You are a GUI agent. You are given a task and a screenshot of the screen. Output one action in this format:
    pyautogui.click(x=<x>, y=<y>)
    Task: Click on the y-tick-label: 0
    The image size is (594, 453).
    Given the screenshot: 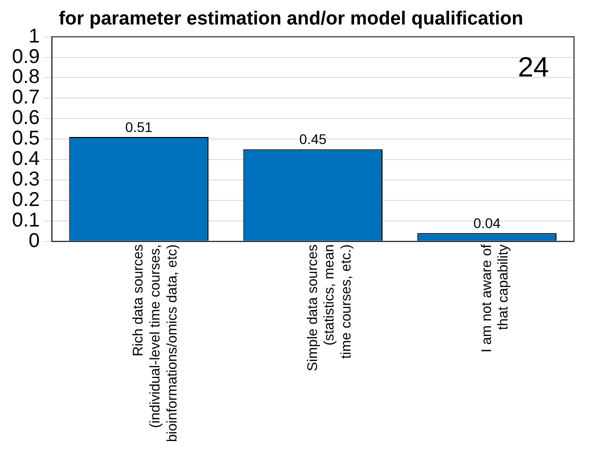 What is the action you would take?
    pyautogui.click(x=34, y=241)
    